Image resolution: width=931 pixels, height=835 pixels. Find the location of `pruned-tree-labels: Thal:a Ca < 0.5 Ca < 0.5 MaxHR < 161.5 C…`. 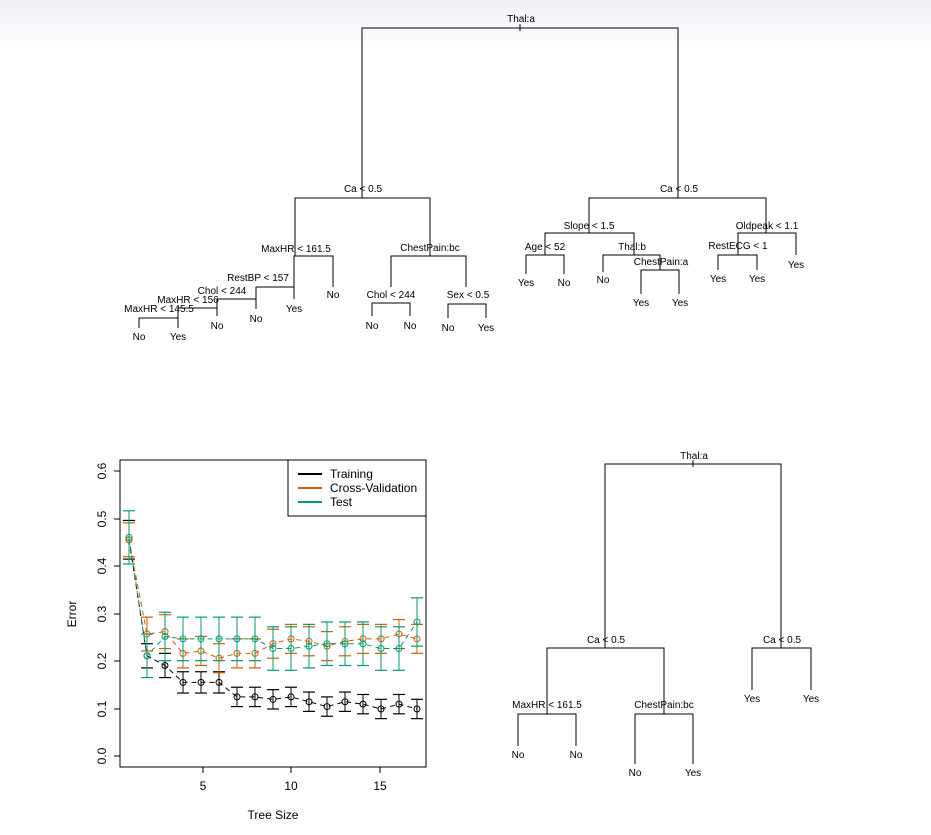

pruned-tree-labels: Thal:a Ca < 0.5 Ca < 0.5 MaxHR < 161.5 C… is located at coordinates (666, 615).